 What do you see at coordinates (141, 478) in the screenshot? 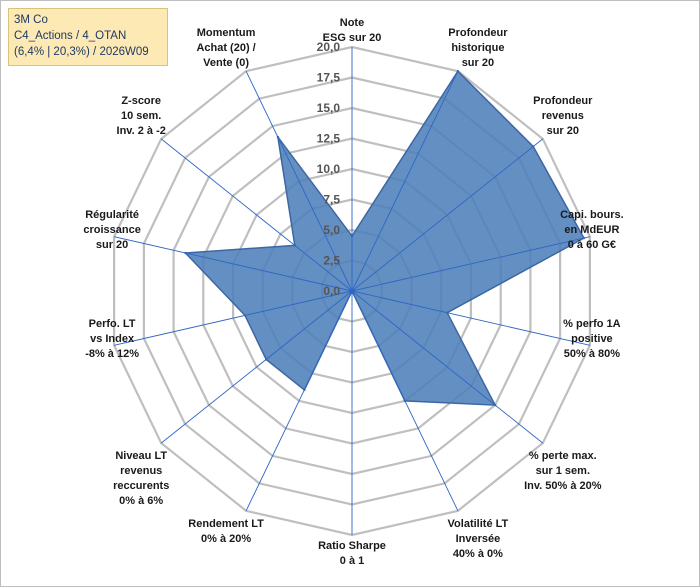
I see `axis-label-9: Niveau LT revenus reccurents 0% à 6%` at bounding box center [141, 478].